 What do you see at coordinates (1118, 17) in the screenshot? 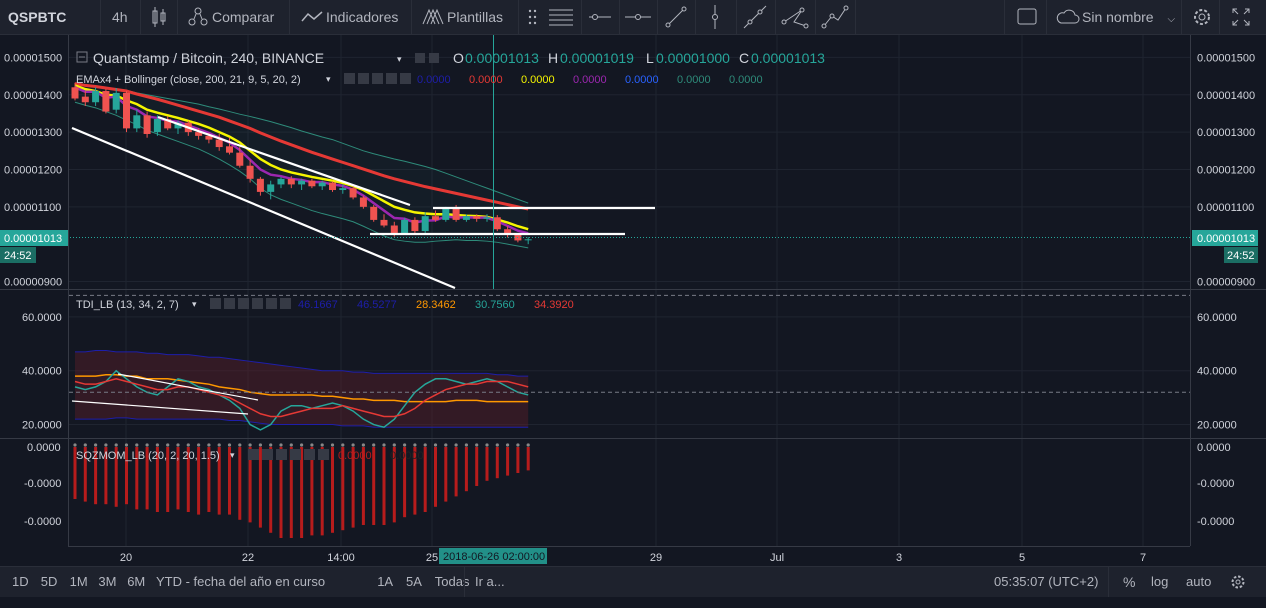
I see `layout-name: Sin nombre` at bounding box center [1118, 17].